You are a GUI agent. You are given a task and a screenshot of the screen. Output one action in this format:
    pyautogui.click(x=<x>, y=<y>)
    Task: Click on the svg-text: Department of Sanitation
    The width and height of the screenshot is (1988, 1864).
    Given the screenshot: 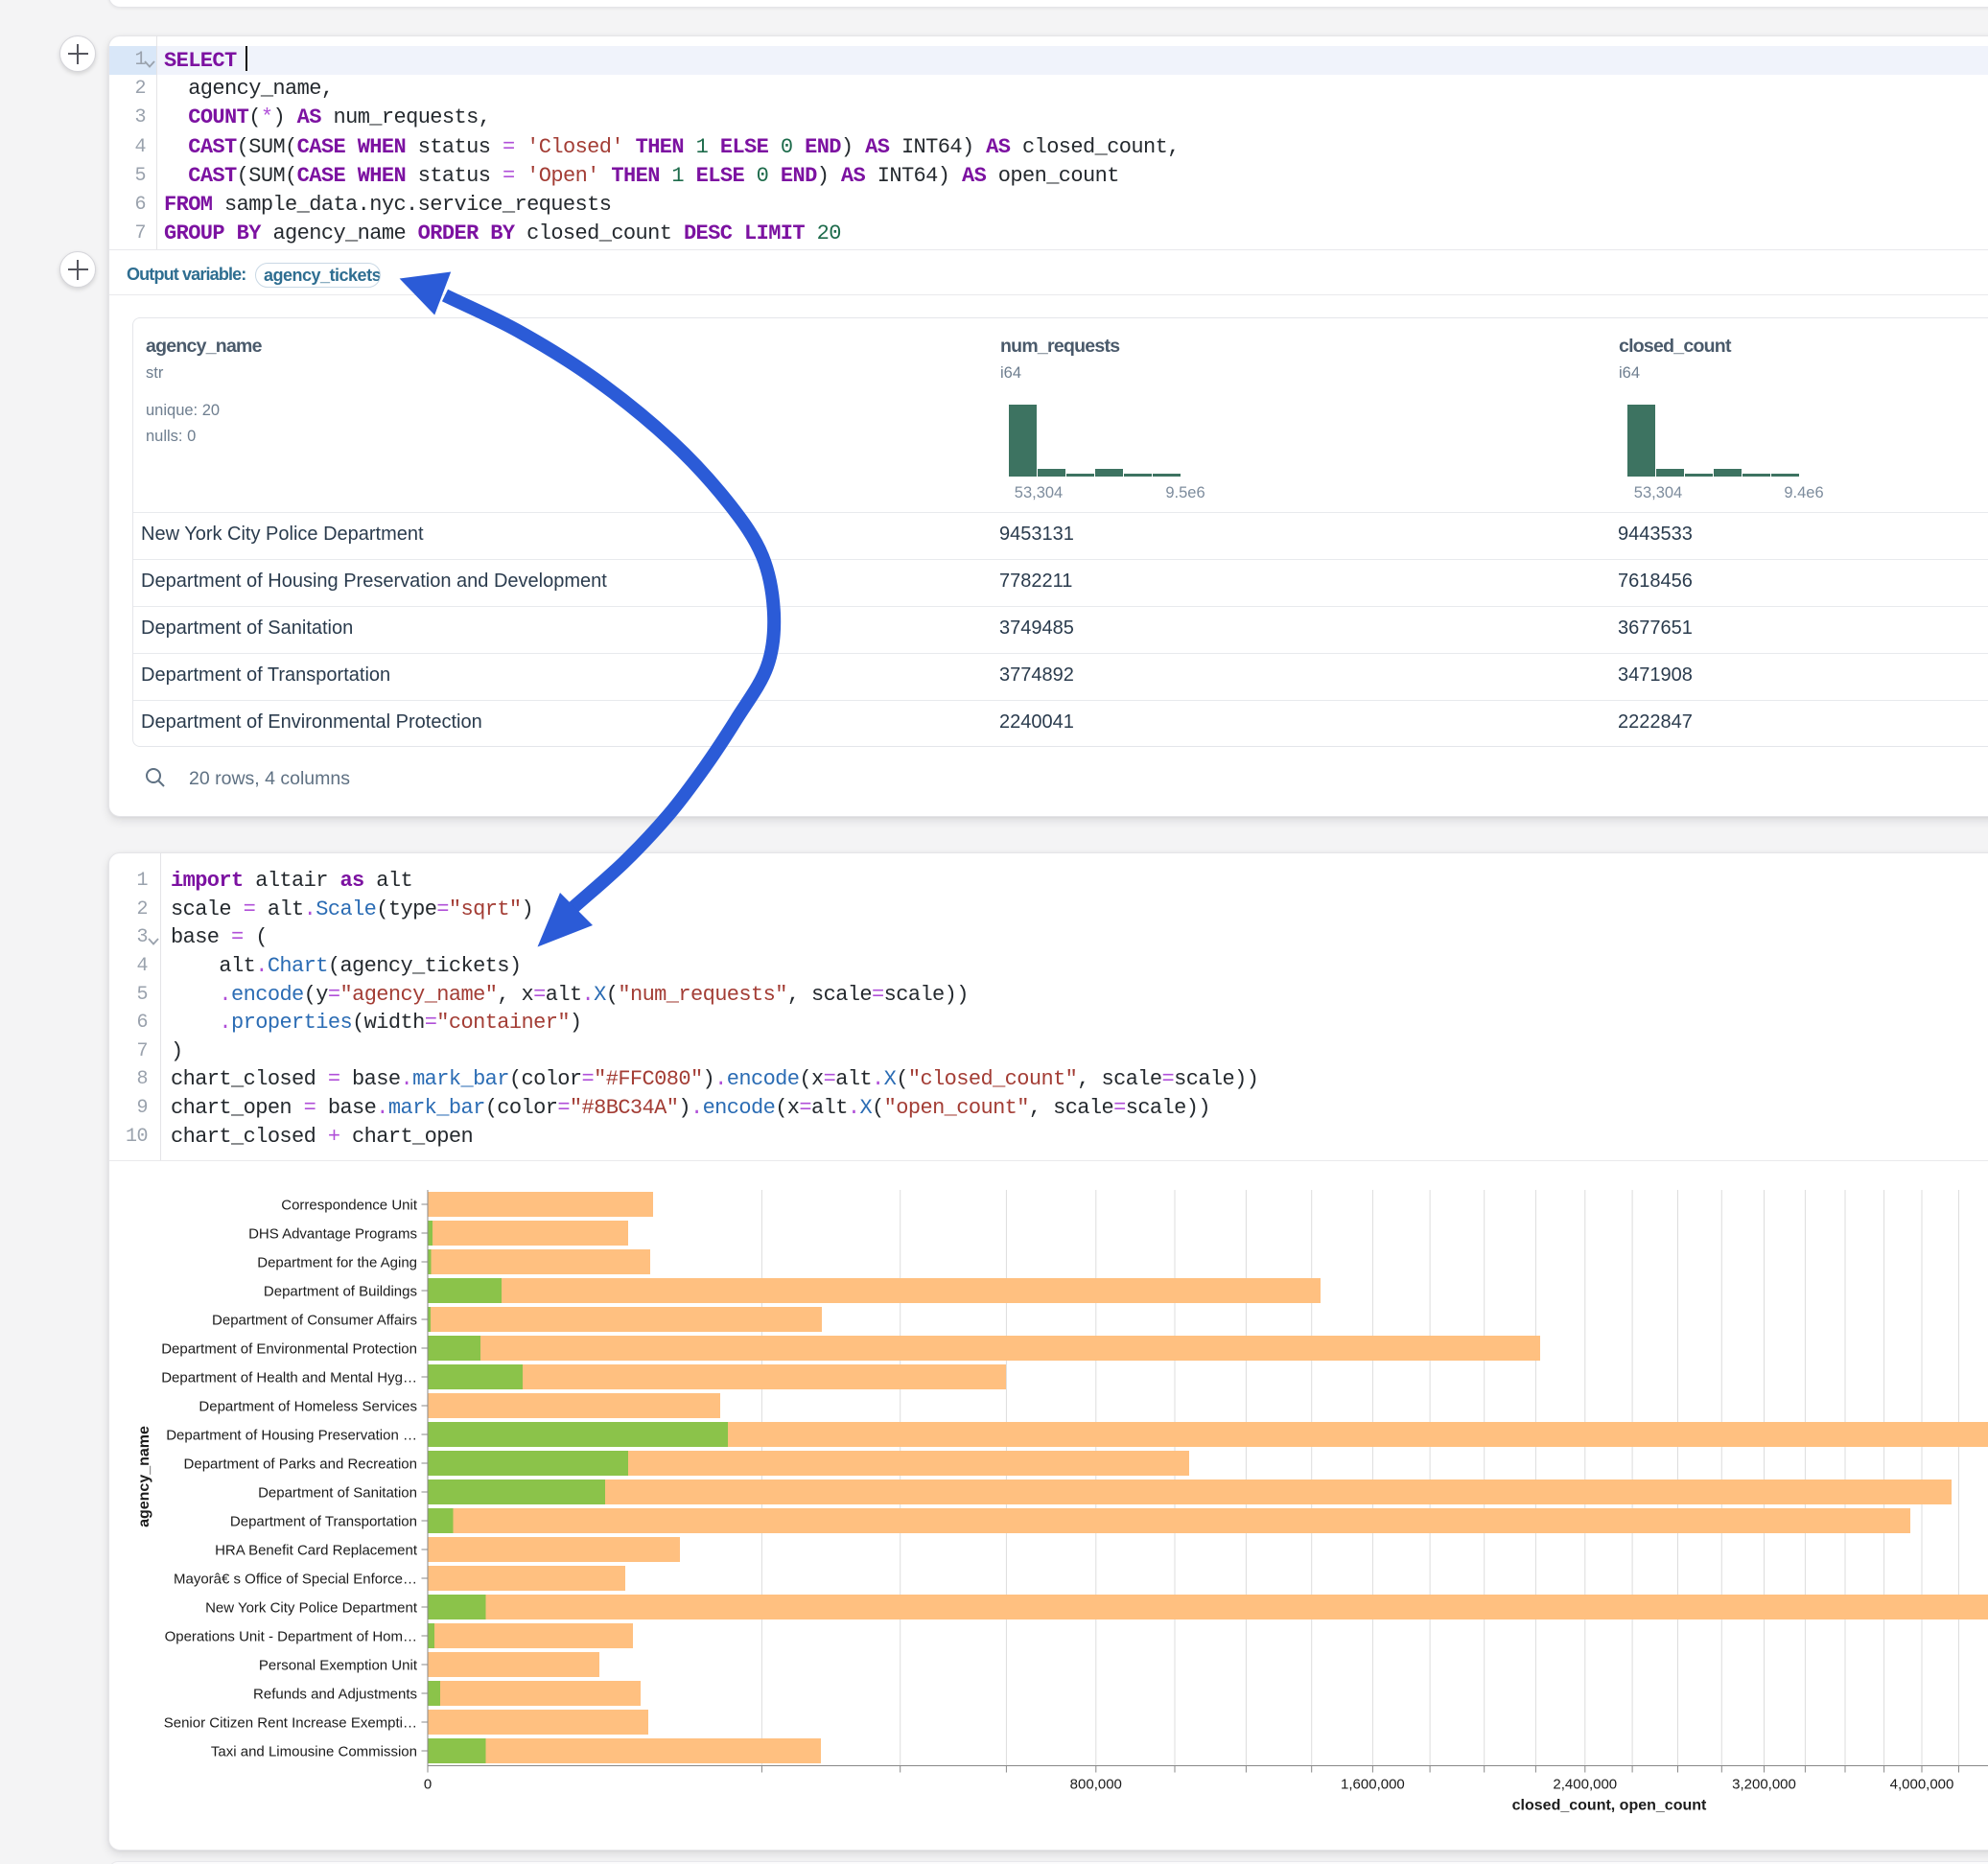 What is the action you would take?
    pyautogui.click(x=338, y=1493)
    